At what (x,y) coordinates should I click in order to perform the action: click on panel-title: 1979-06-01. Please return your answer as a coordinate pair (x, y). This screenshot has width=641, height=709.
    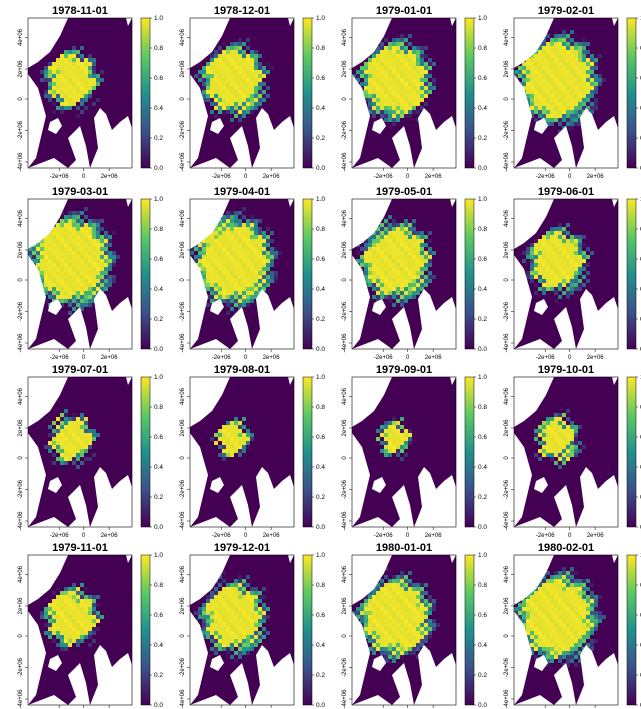
    Looking at the image, I should click on (566, 192).